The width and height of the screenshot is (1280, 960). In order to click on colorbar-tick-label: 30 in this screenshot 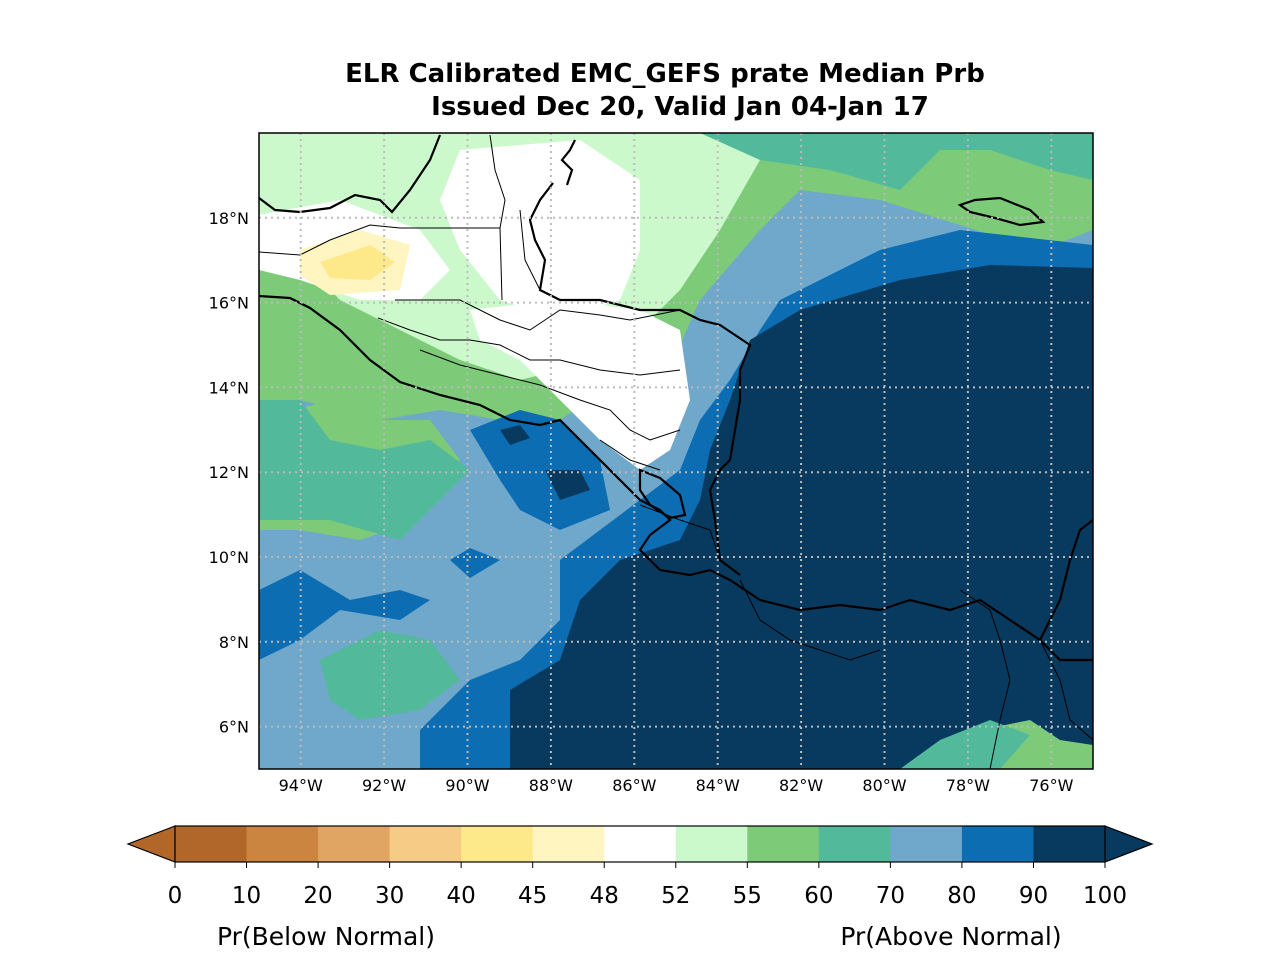, I will do `click(389, 896)`.